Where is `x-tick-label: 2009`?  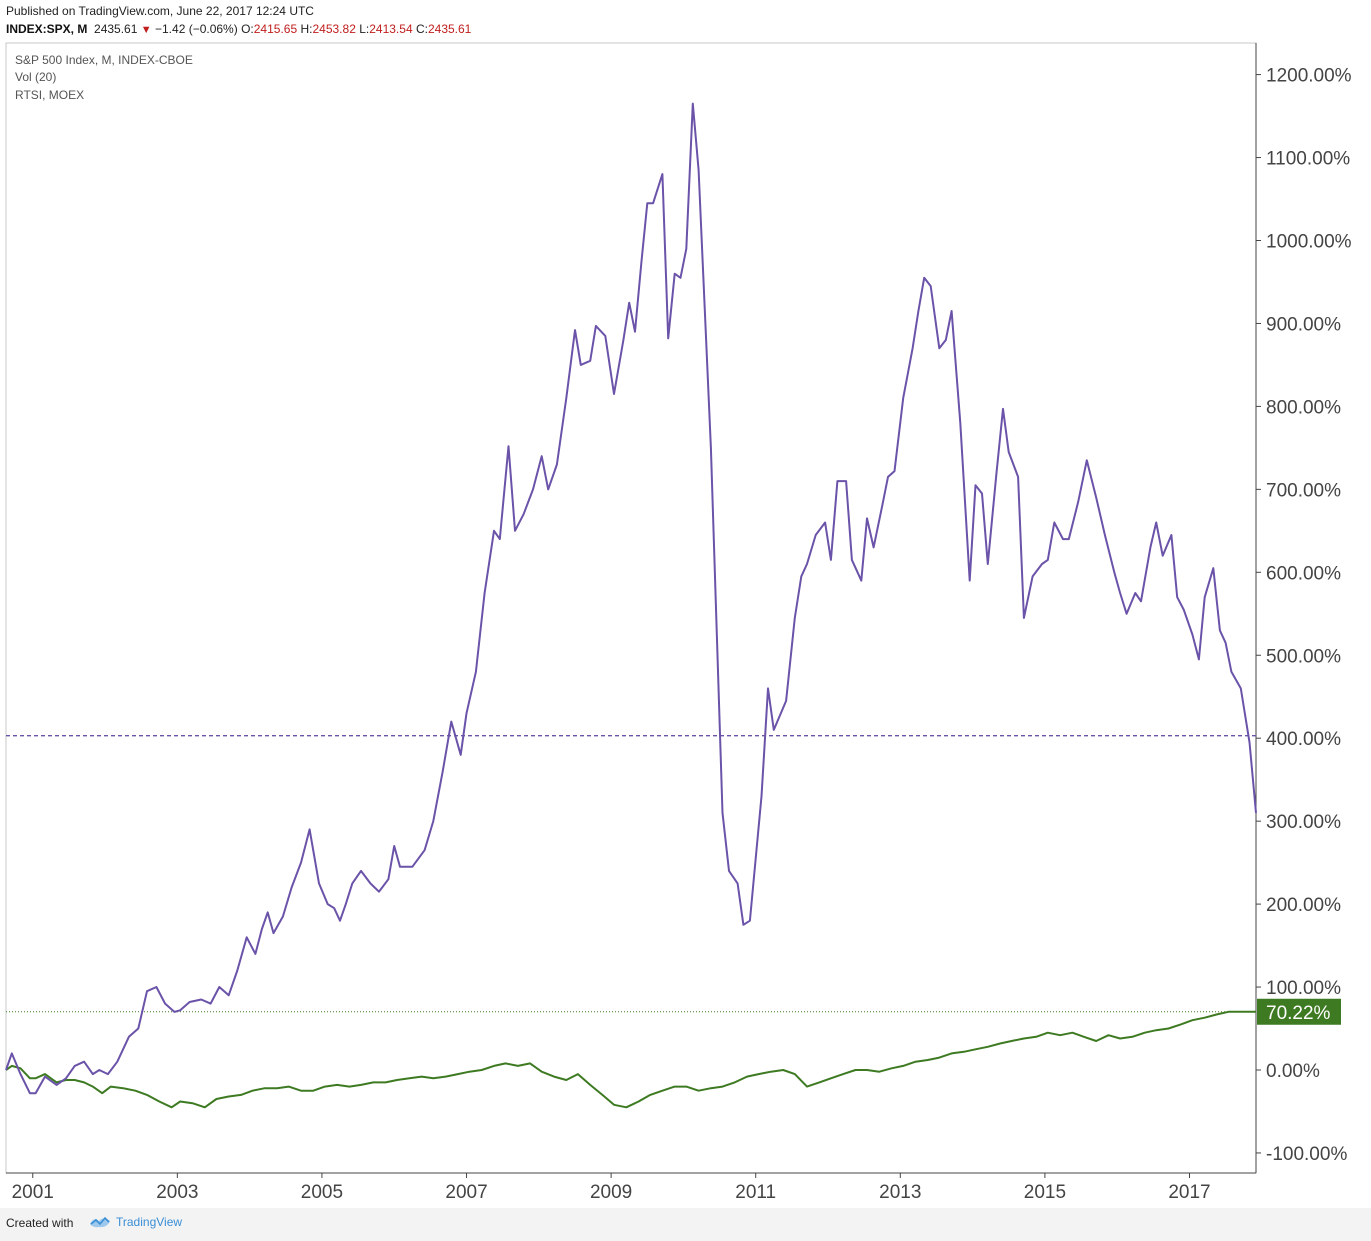
x-tick-label: 2009 is located at coordinates (611, 1192).